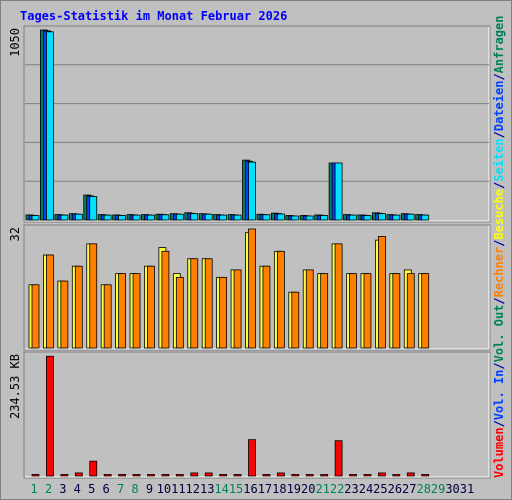  I want to click on x-tick-label: 29, so click(438, 489).